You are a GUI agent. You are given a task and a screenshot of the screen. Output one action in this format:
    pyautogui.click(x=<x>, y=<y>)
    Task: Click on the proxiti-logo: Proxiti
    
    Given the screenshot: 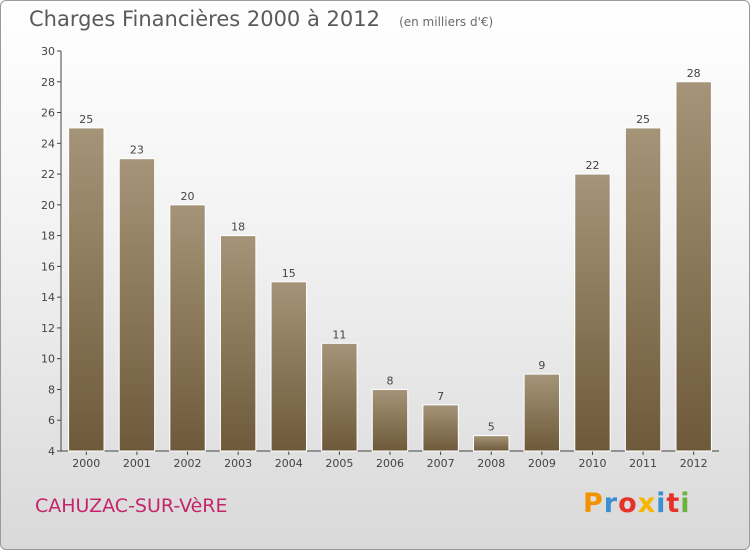 What is the action you would take?
    pyautogui.click(x=637, y=503)
    